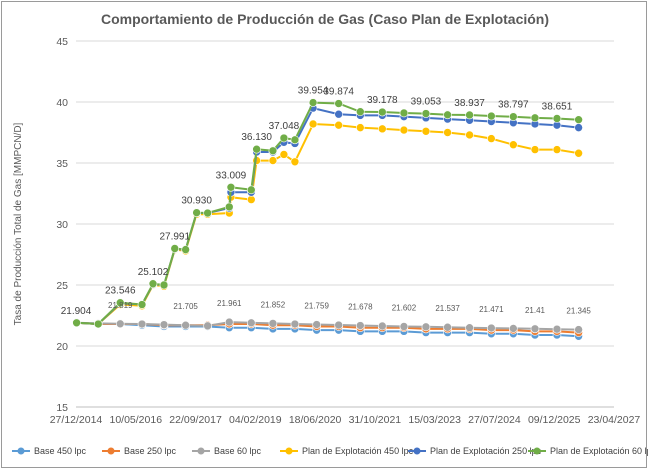 This screenshot has width=650, height=471. I want to click on x-tick-label: 23/04/2027, so click(614, 420).